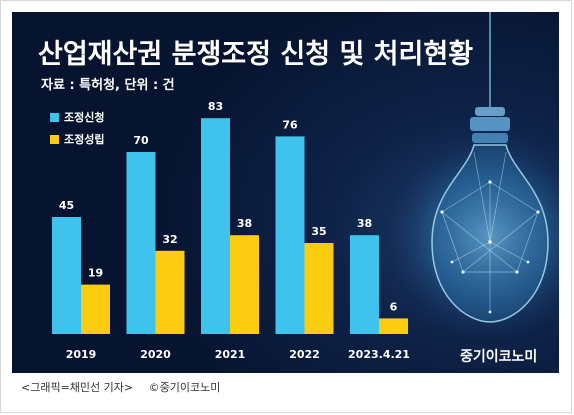  Describe the element at coordinates (379, 354) in the screenshot. I see `x-tick-label-4: 2023.4.21` at that location.